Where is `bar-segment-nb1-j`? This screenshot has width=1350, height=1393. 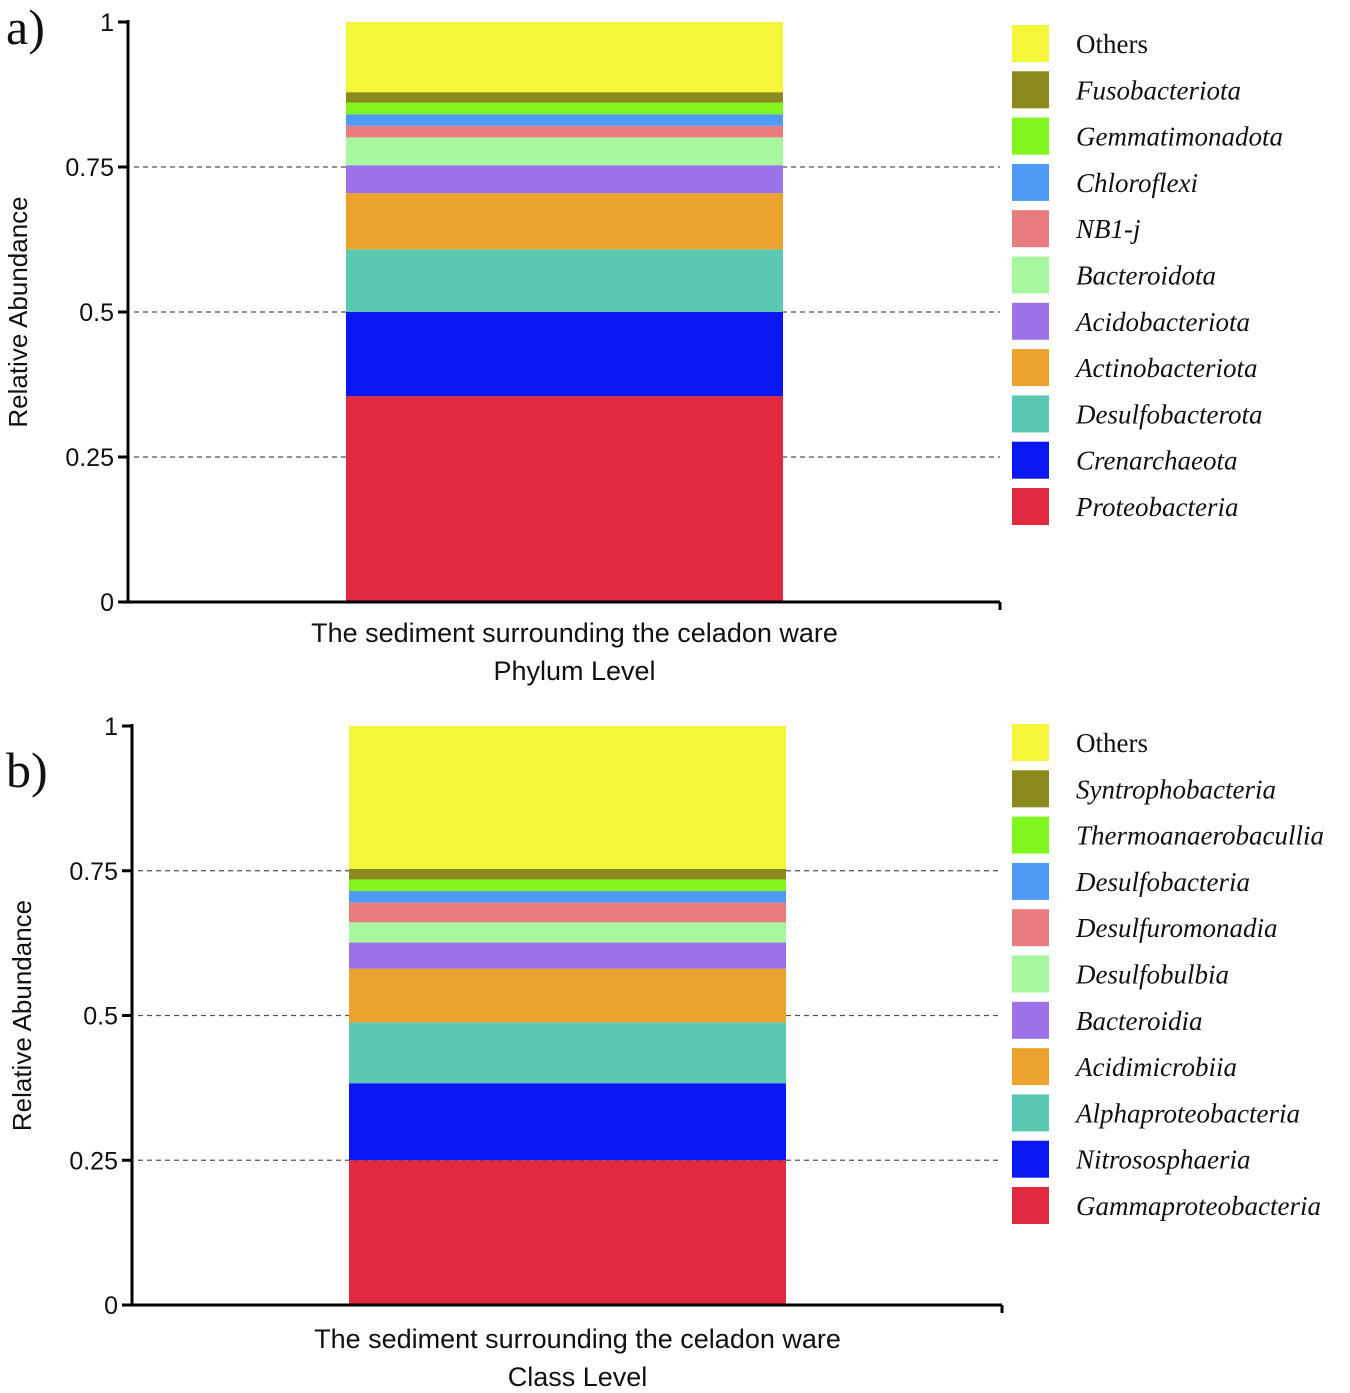
bar-segment-nb1-j is located at coordinates (564, 131).